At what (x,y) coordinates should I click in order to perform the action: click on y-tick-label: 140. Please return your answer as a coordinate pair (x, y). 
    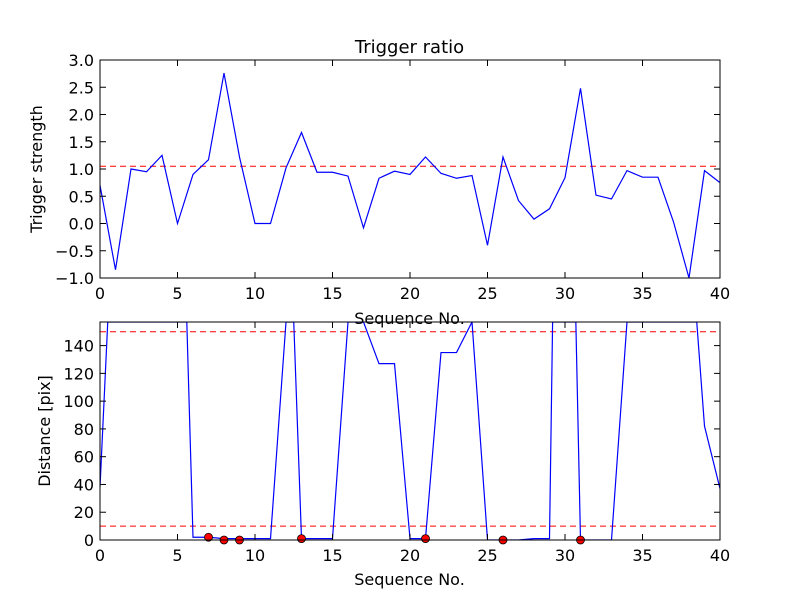
    Looking at the image, I should click on (78, 346).